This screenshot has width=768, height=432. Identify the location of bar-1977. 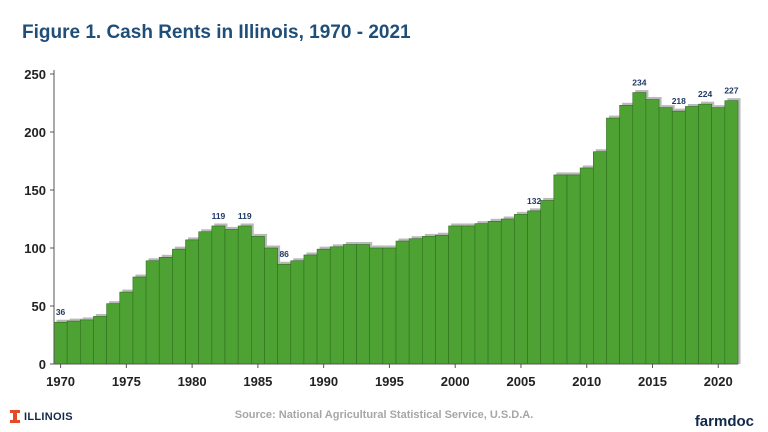
(152, 312).